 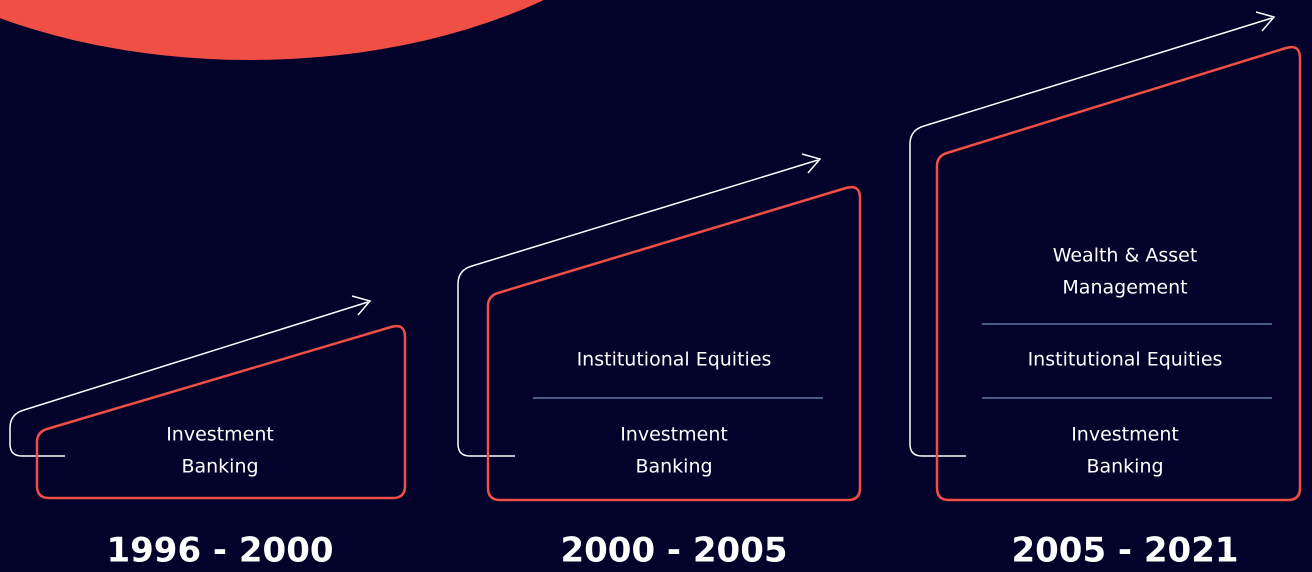 I want to click on segment-label: Management, so click(x=1124, y=288).